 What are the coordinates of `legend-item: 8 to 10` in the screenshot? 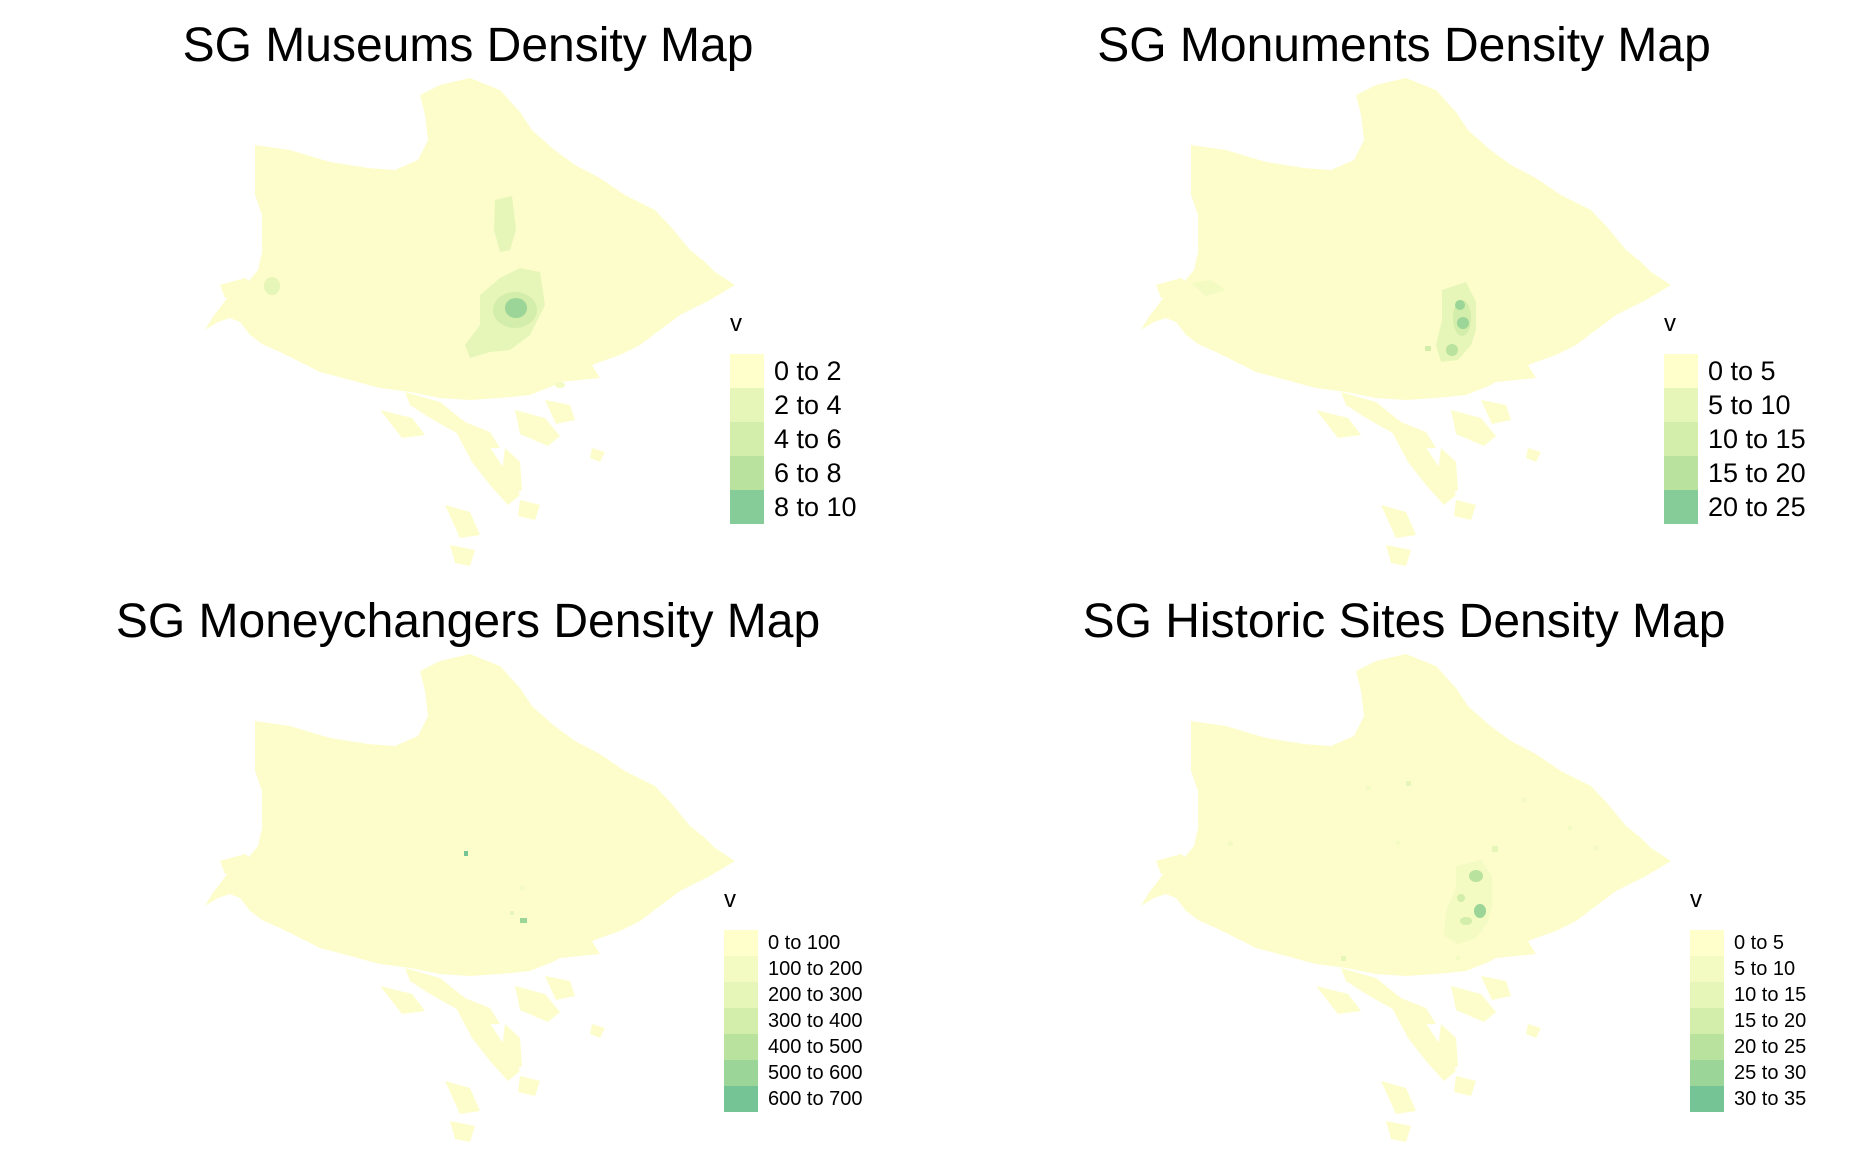 It's located at (793, 507).